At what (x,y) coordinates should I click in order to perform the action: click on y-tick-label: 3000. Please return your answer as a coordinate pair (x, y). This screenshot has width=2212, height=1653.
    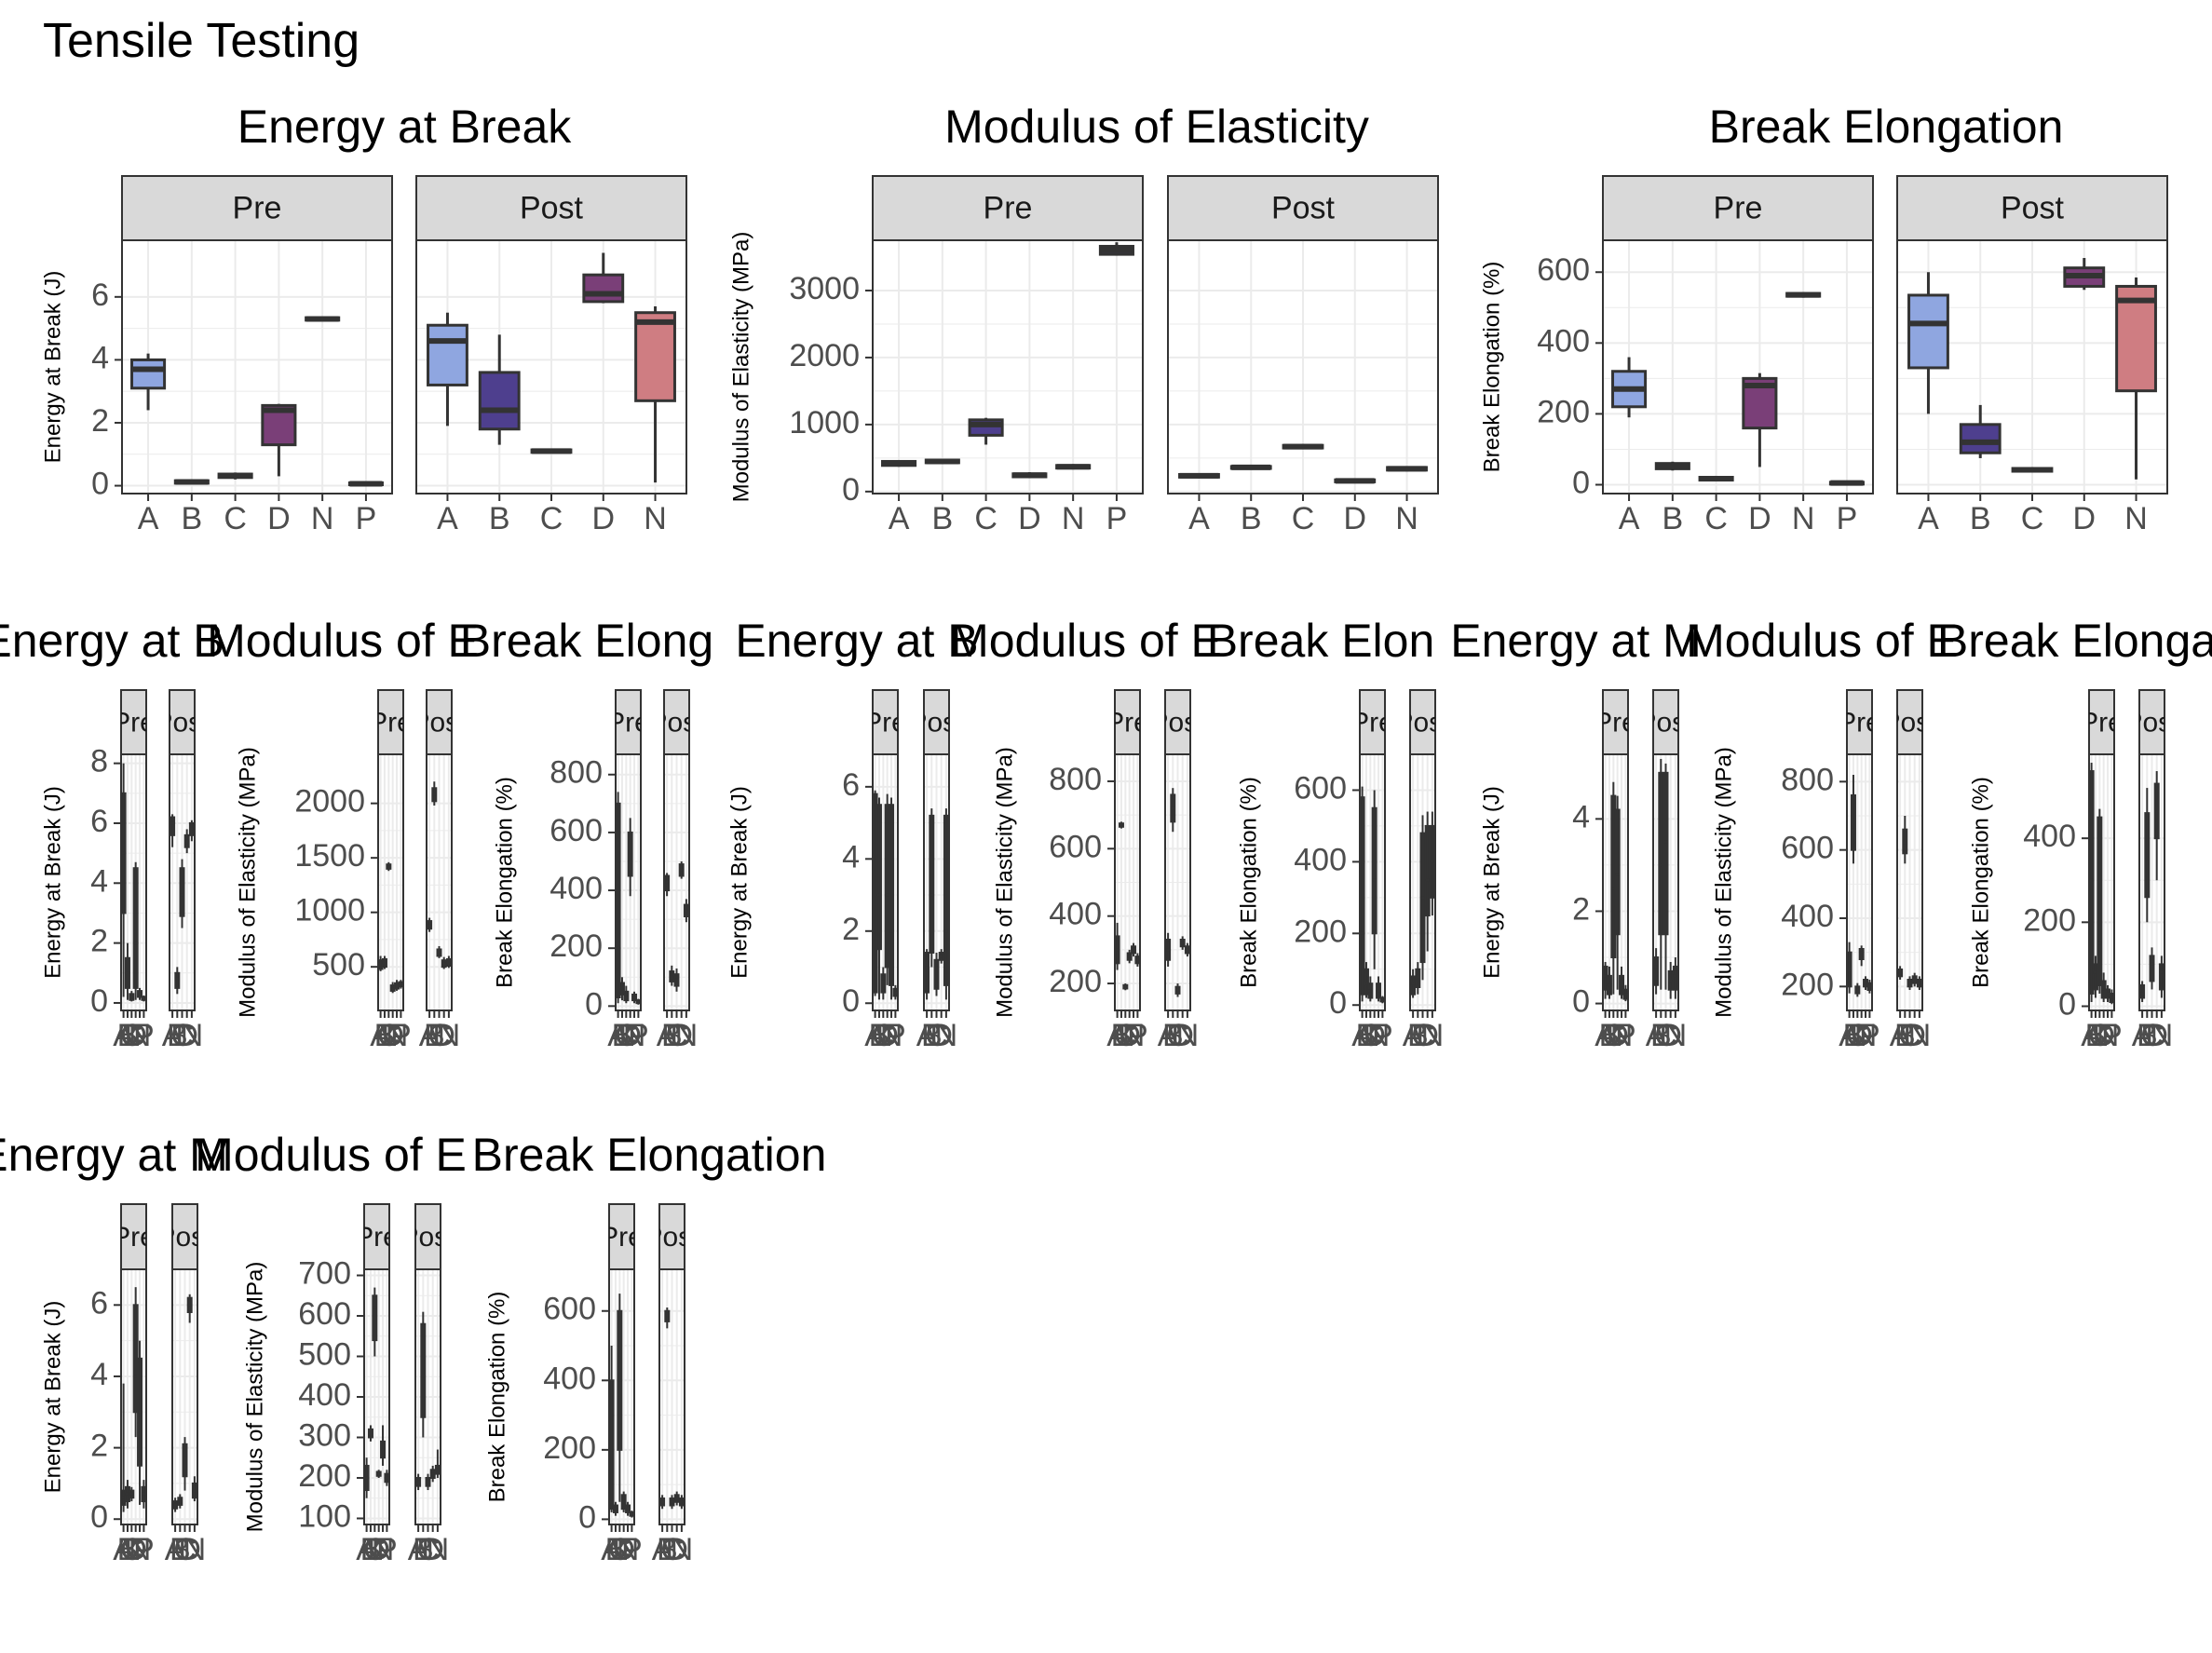
    Looking at the image, I should click on (825, 288).